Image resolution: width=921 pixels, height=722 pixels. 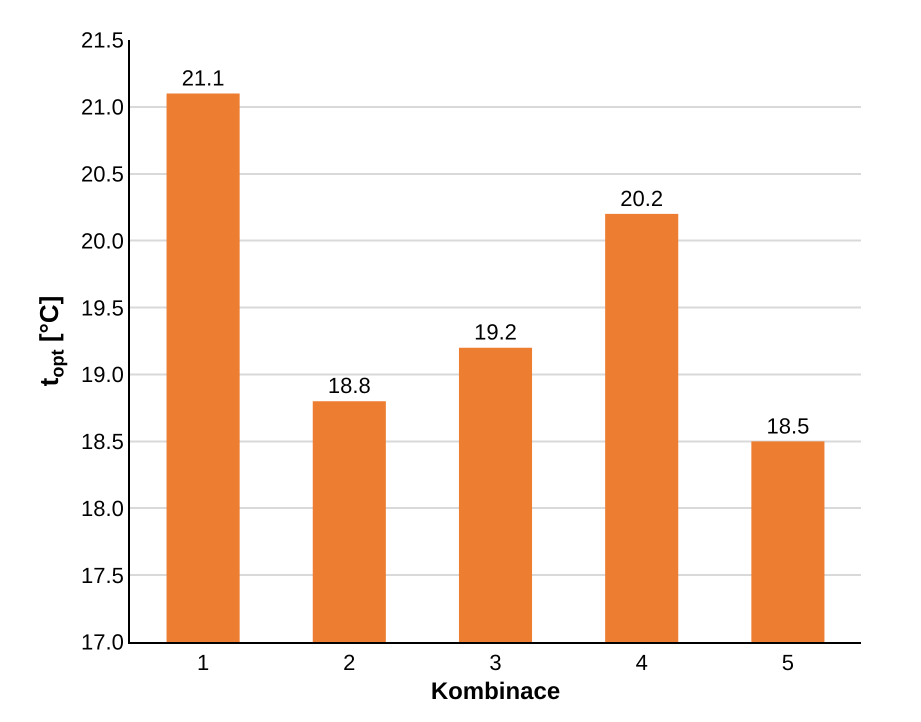 I want to click on data-label: 18.5, so click(x=788, y=425).